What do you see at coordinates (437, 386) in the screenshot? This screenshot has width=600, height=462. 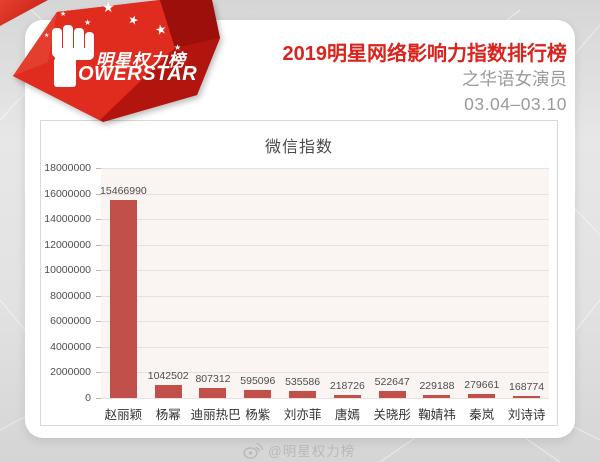 I see `bar-value-label: 229188` at bounding box center [437, 386].